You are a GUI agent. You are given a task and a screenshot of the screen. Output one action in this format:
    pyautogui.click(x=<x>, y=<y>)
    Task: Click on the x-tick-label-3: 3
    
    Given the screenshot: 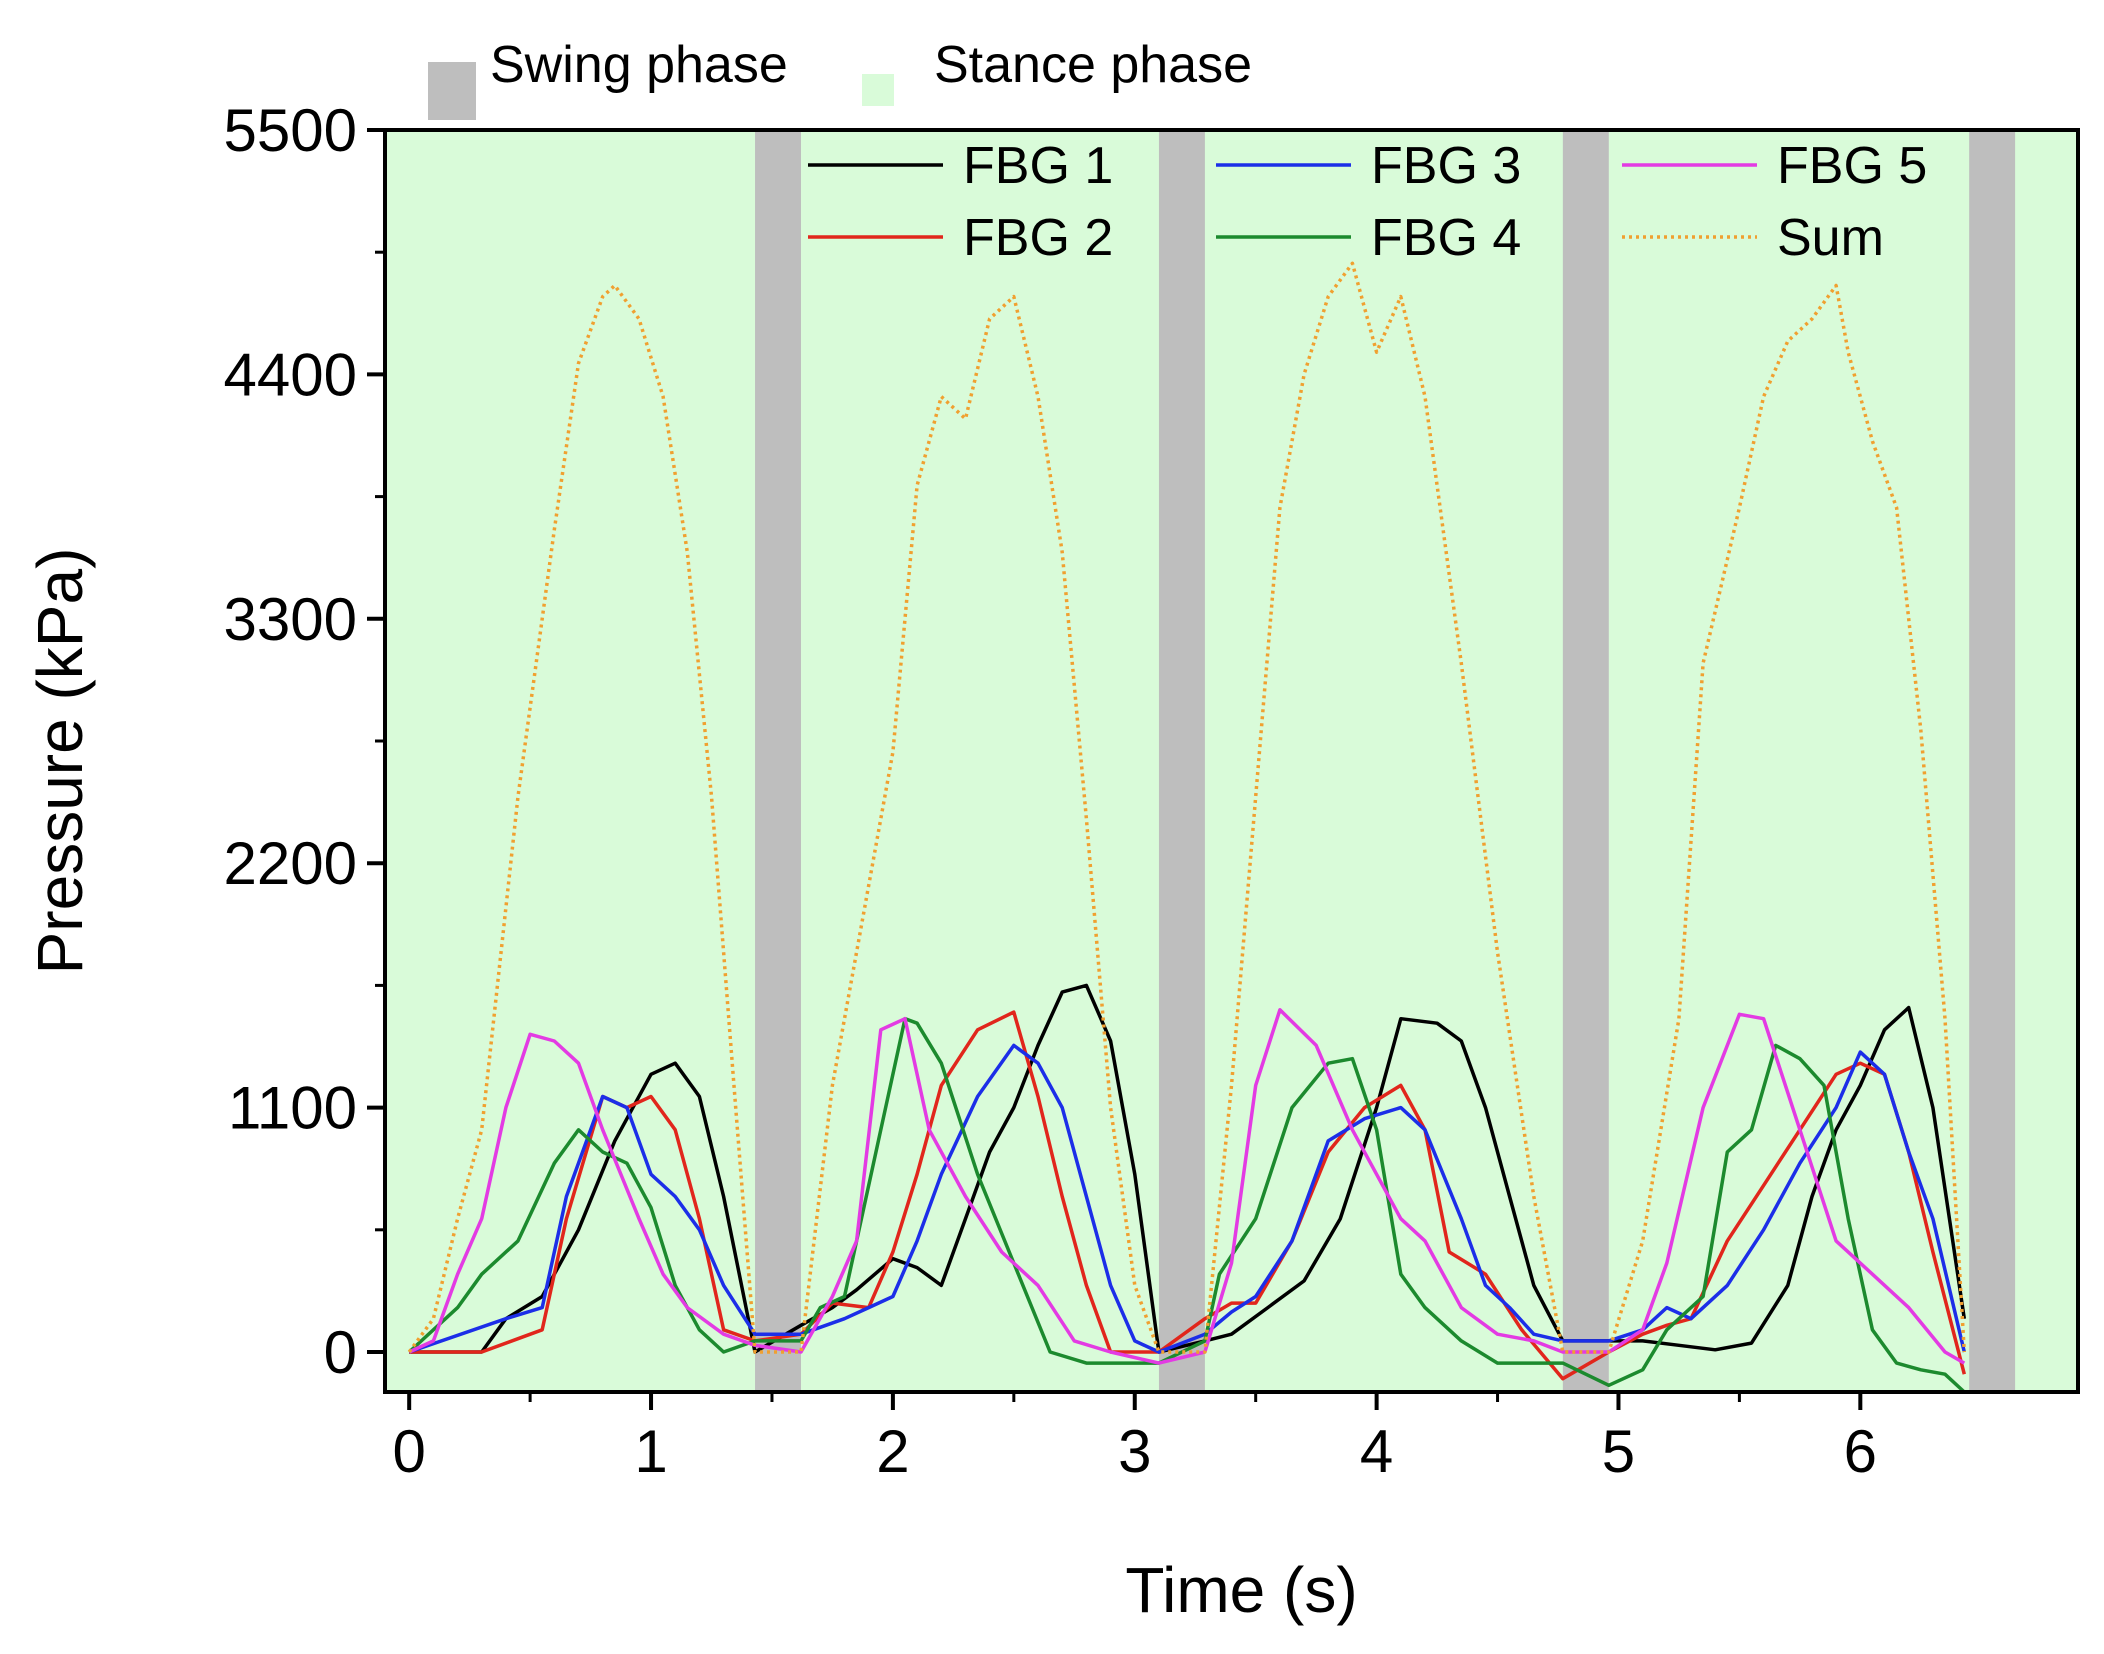 What is the action you would take?
    pyautogui.click(x=1134, y=1451)
    